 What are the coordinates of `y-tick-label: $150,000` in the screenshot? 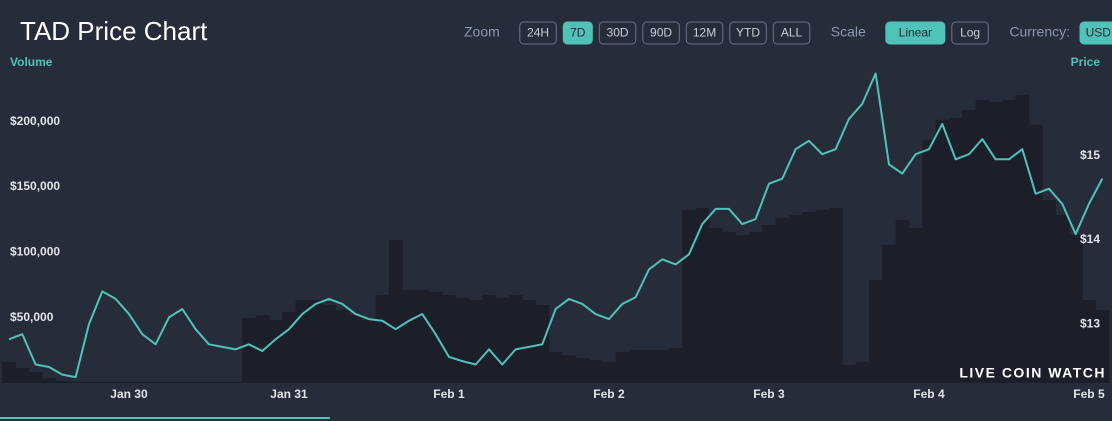 It's located at (35, 186).